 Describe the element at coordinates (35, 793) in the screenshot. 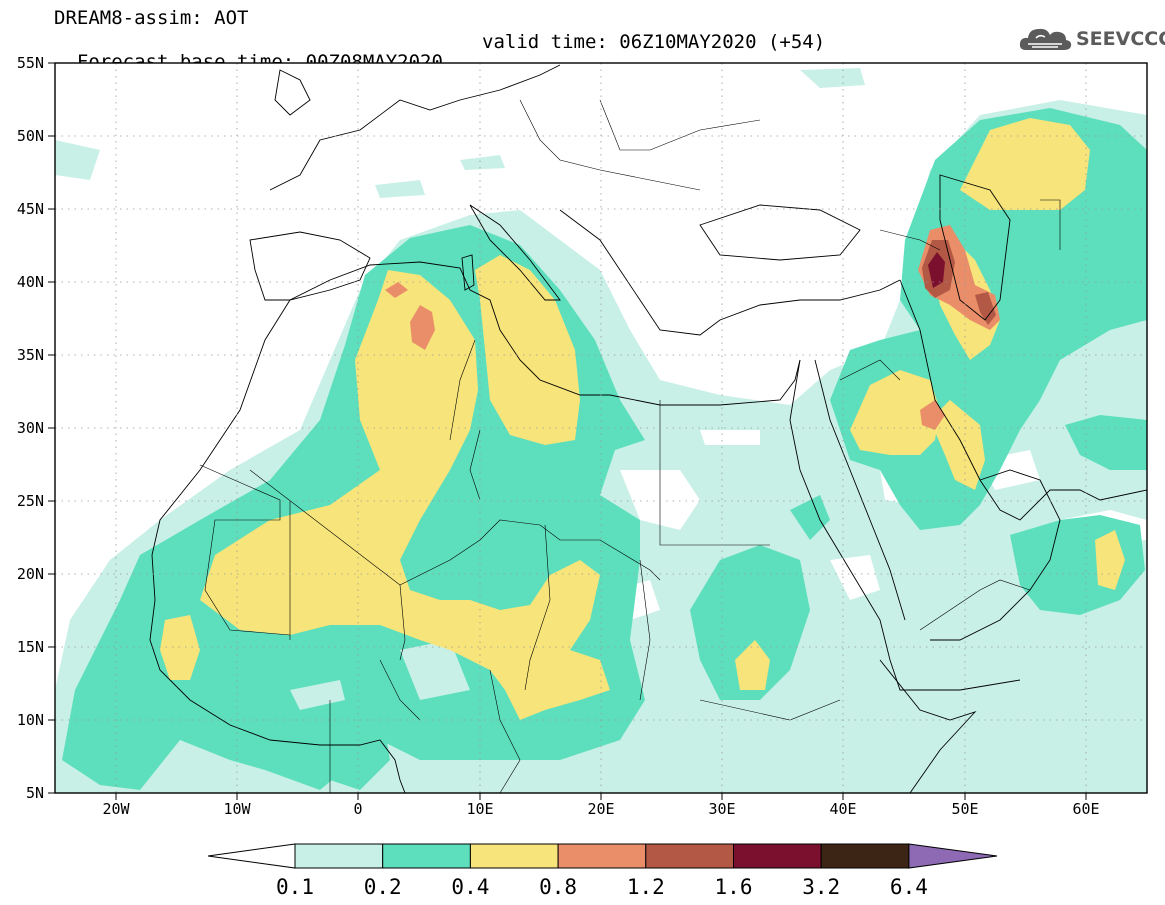

I see `lat-label-5n: 5N` at that location.